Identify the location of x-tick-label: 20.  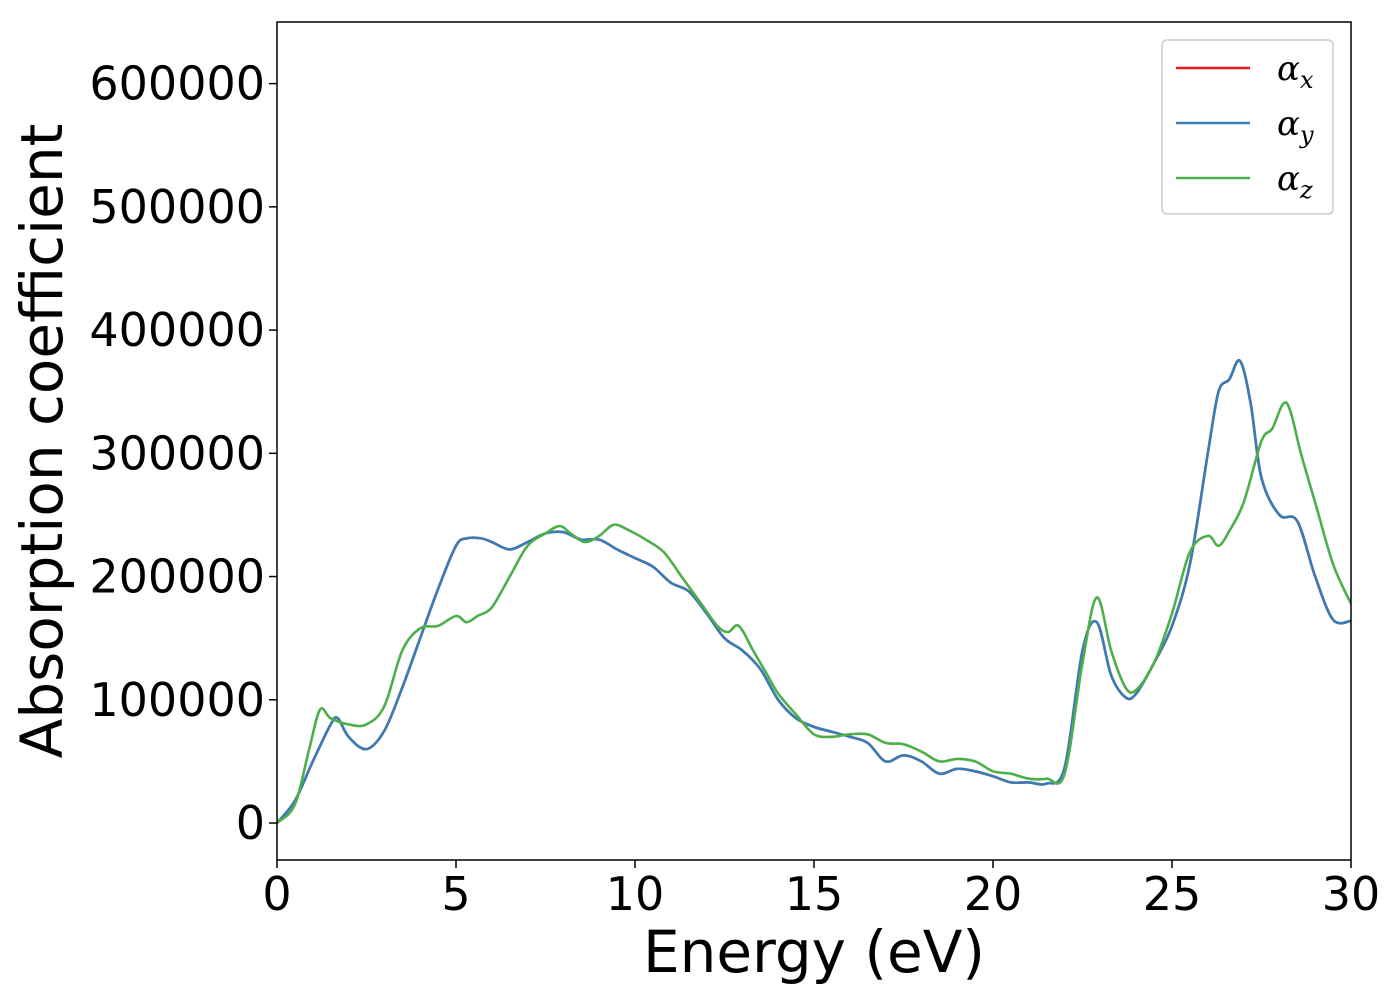
(993, 894).